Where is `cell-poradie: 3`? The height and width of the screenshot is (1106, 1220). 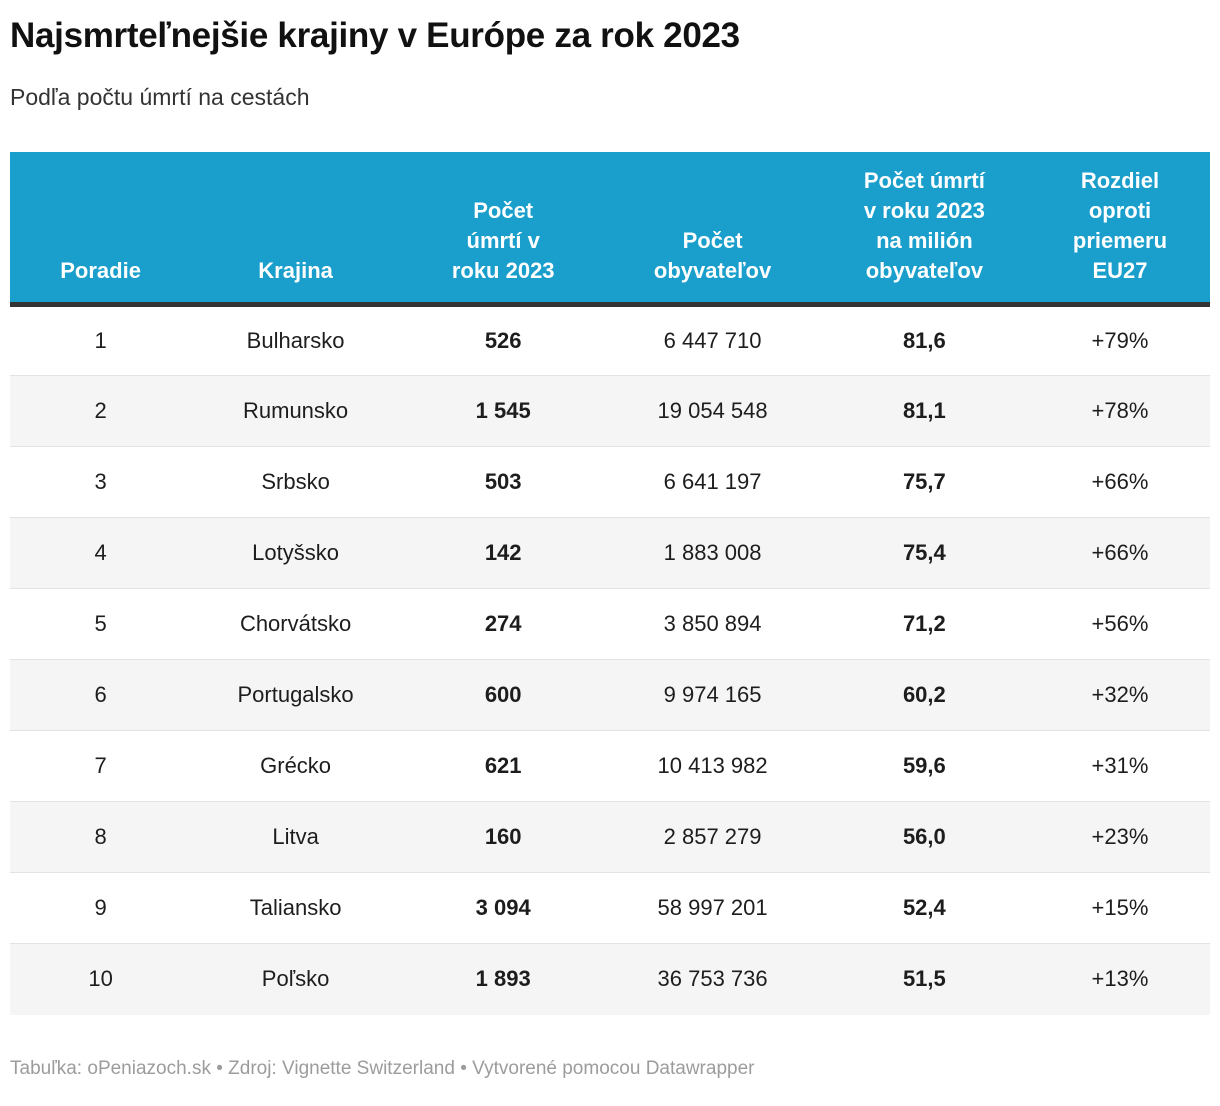 cell-poradie: 3 is located at coordinates (101, 482).